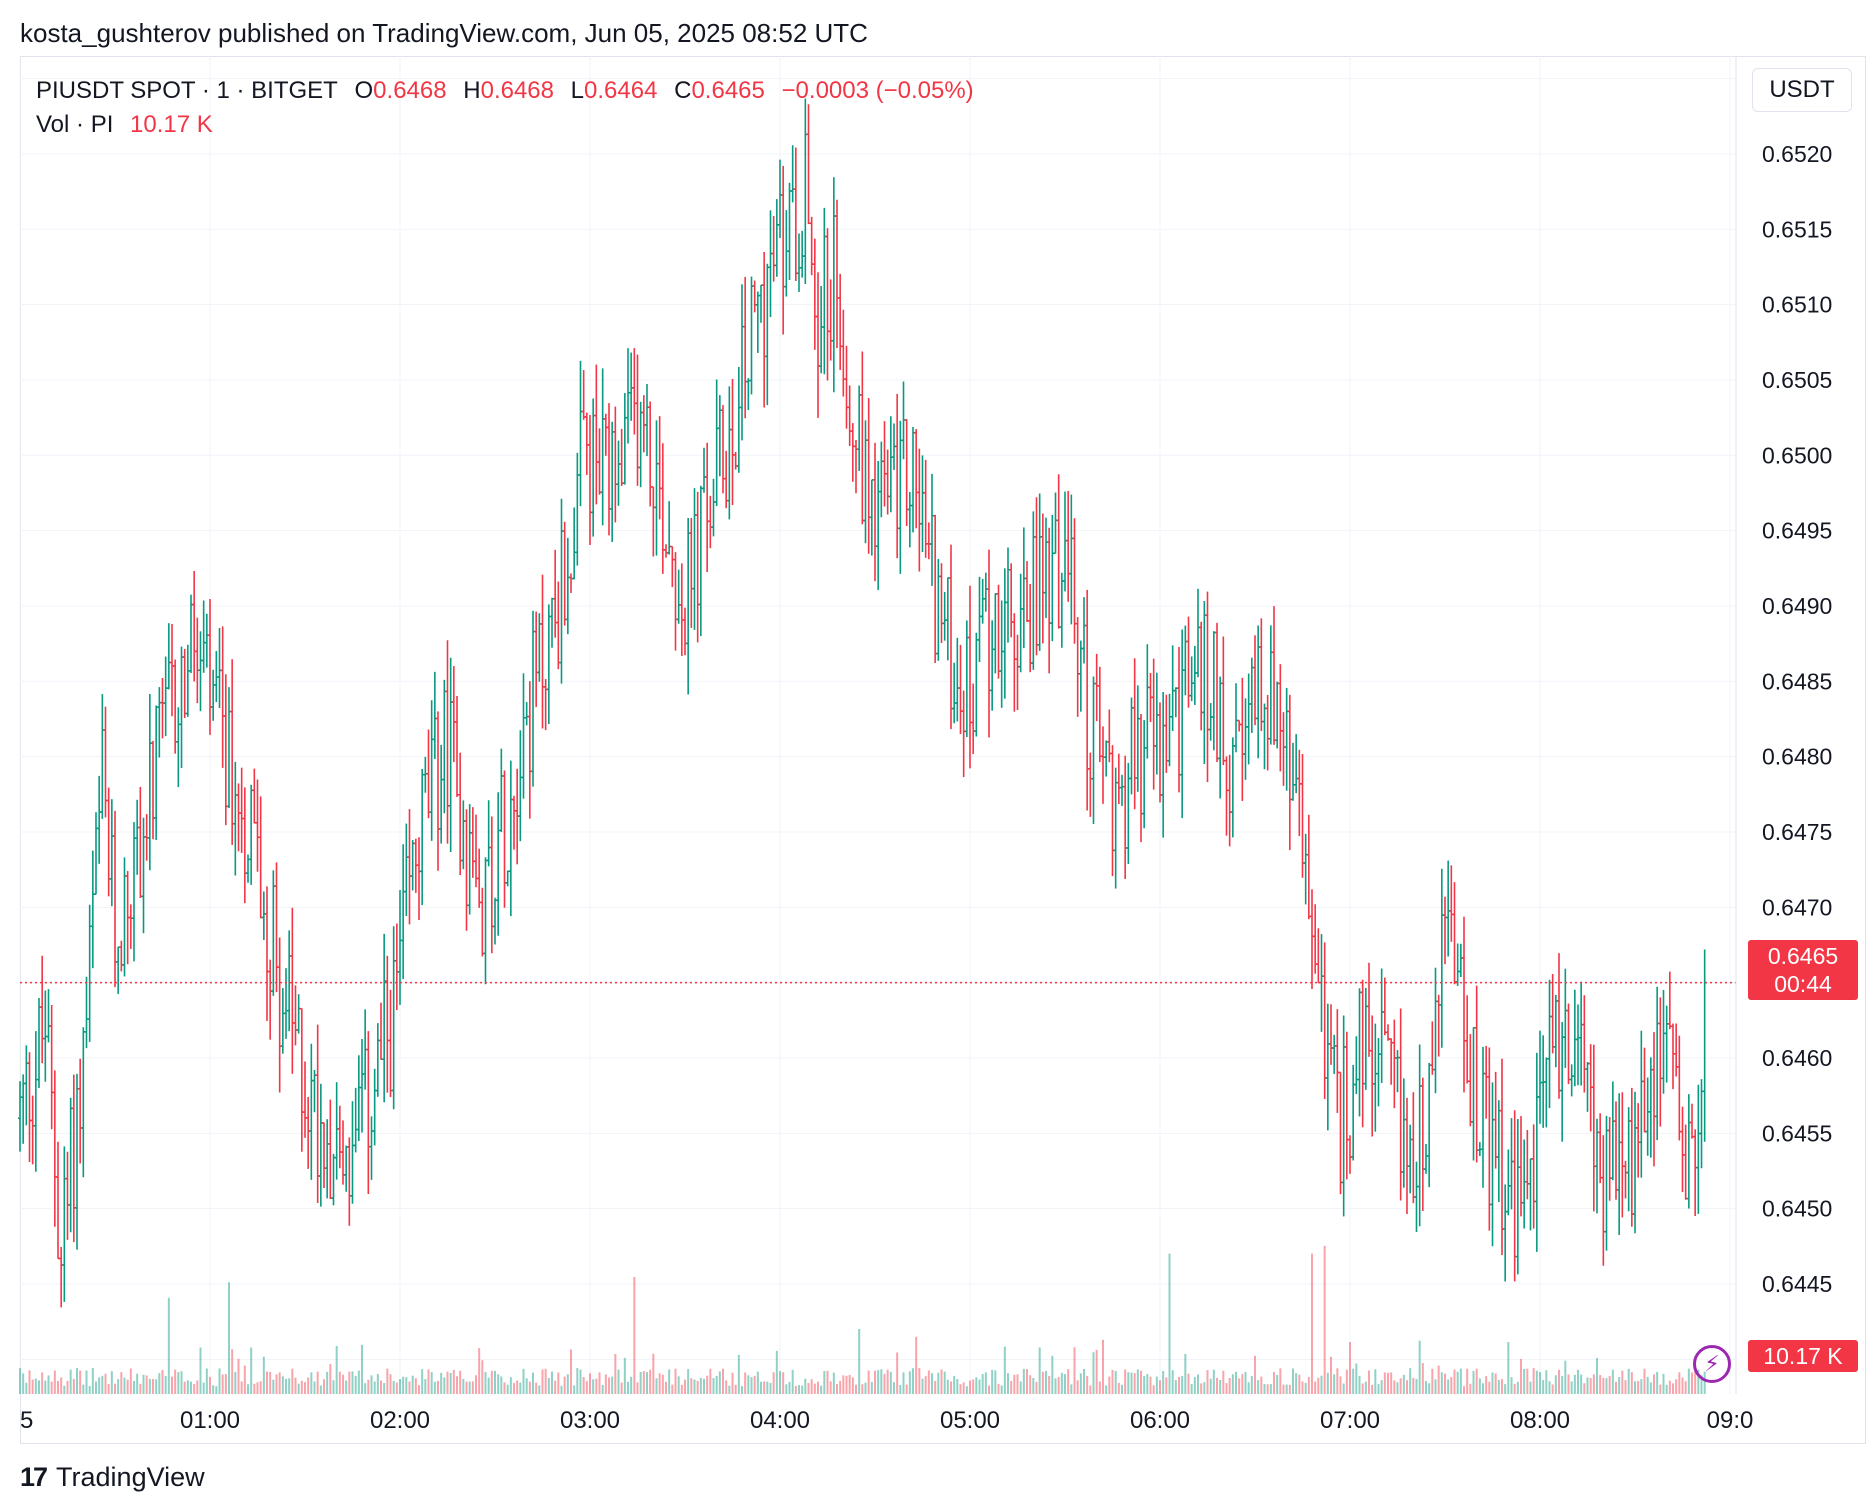 This screenshot has width=1876, height=1508. I want to click on volume-label: Vol · PI, so click(75, 124).